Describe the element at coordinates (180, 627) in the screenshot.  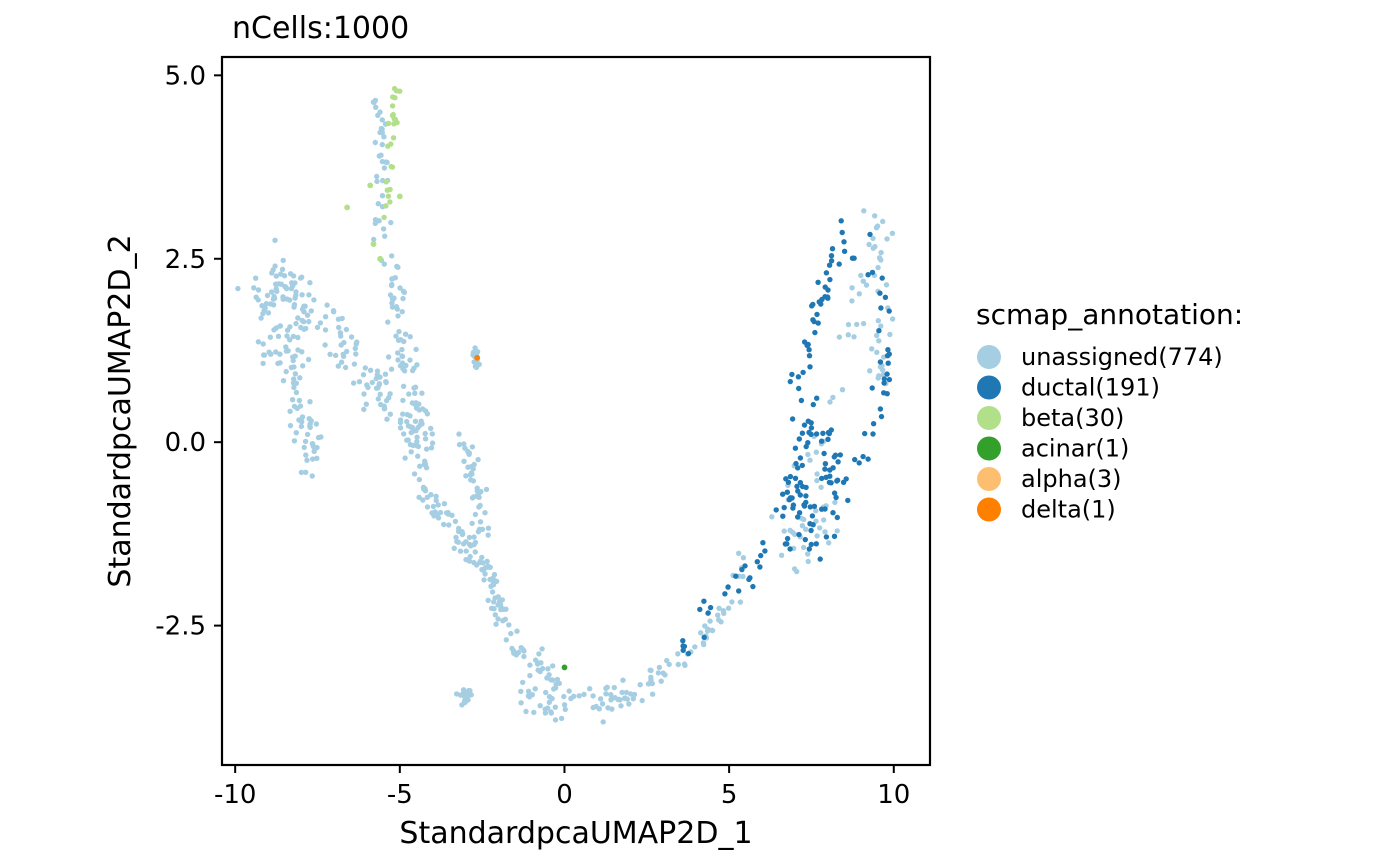
I see `y-tick-label: -2.5` at that location.